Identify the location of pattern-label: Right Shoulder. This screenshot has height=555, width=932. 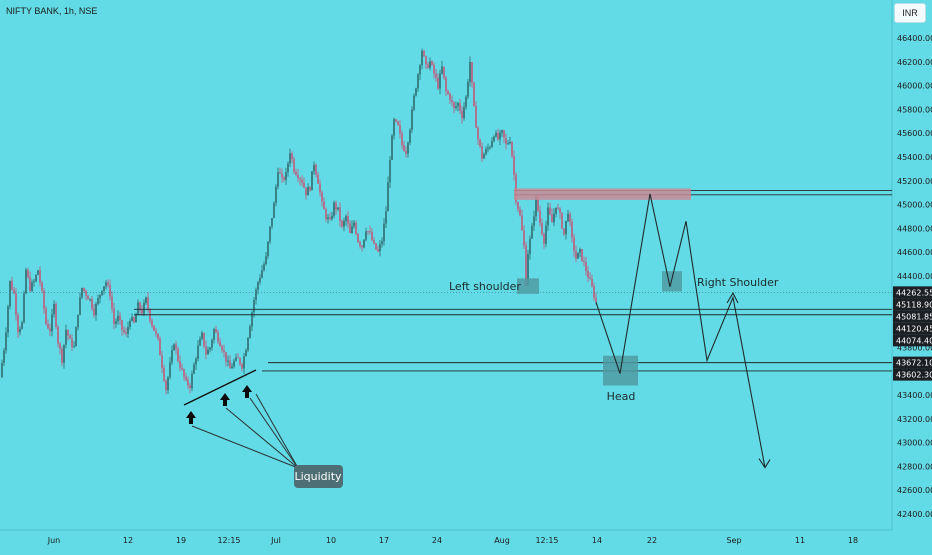
(738, 282).